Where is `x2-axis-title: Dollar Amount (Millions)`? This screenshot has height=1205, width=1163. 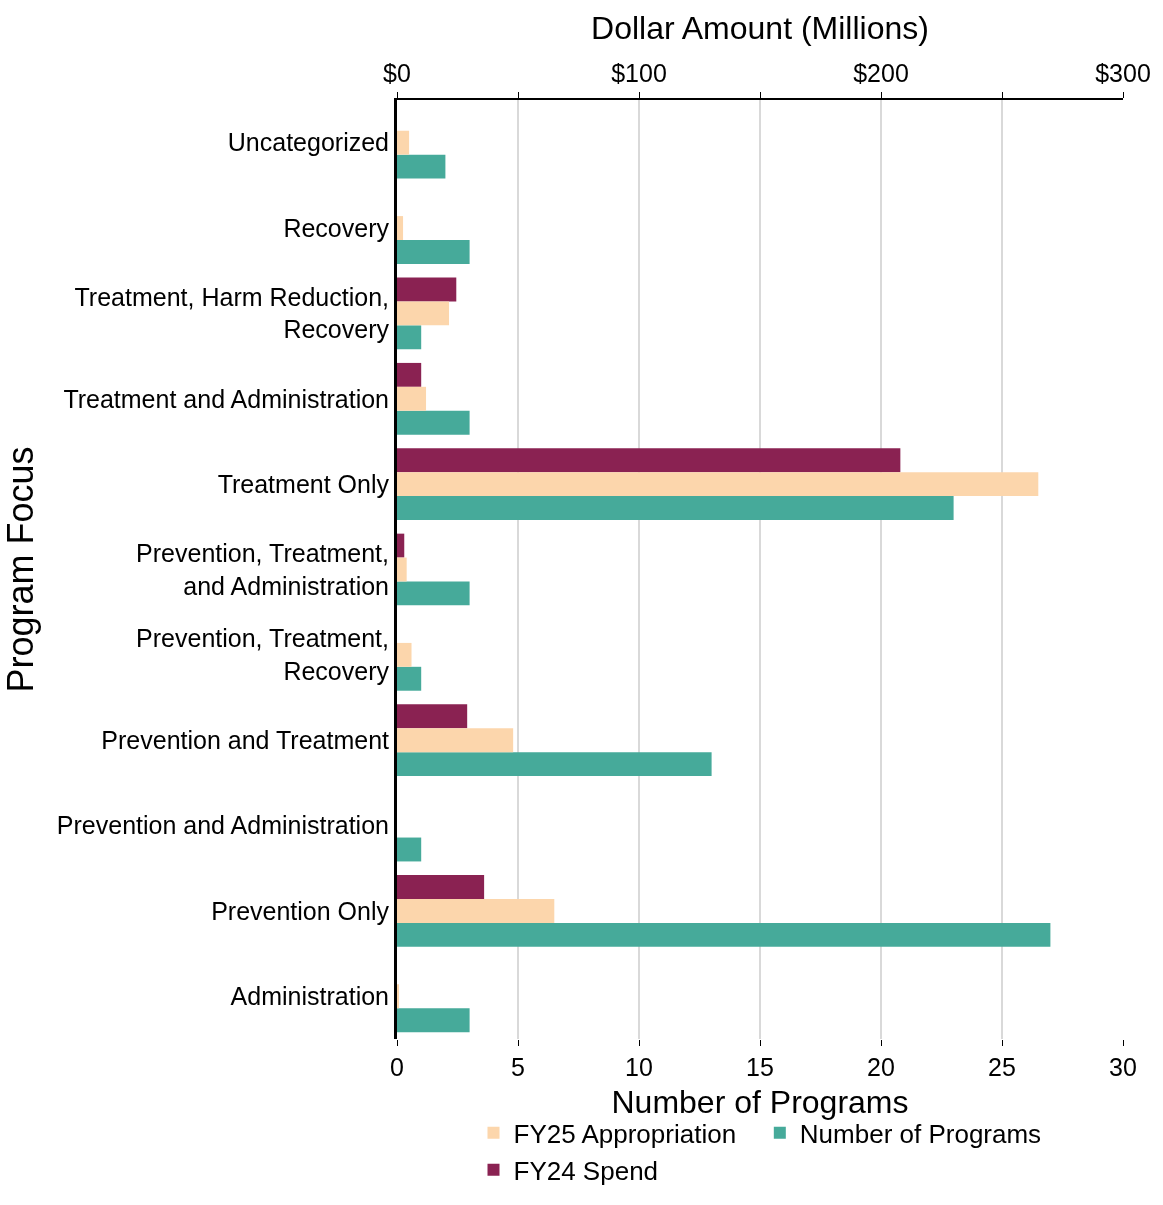 x2-axis-title: Dollar Amount (Millions) is located at coordinates (760, 27).